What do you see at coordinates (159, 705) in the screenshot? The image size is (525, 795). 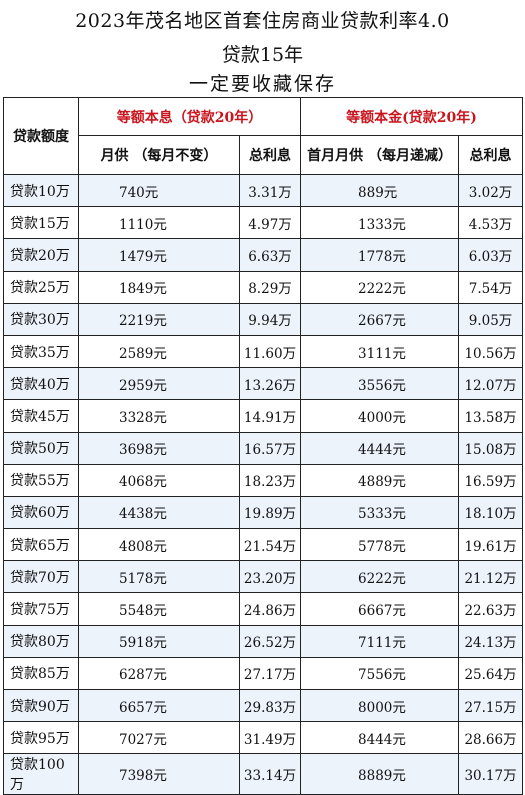 I see `cell-monthly-payment: 6657元` at bounding box center [159, 705].